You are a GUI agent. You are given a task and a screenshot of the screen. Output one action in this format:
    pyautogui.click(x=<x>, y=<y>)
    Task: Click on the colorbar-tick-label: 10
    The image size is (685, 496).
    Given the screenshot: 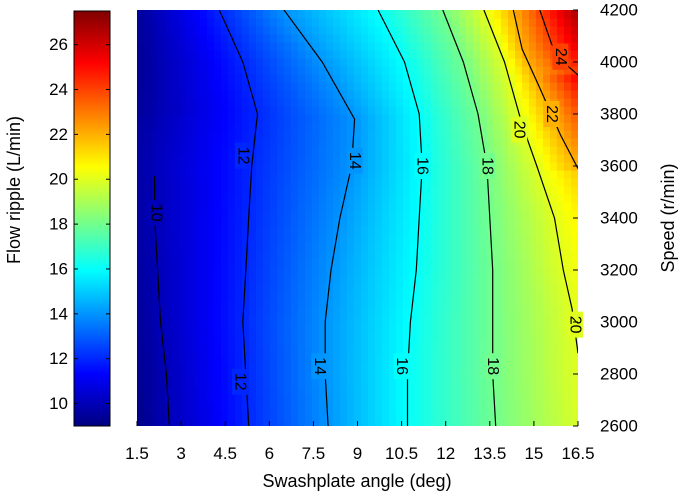 What is the action you would take?
    pyautogui.click(x=58, y=403)
    